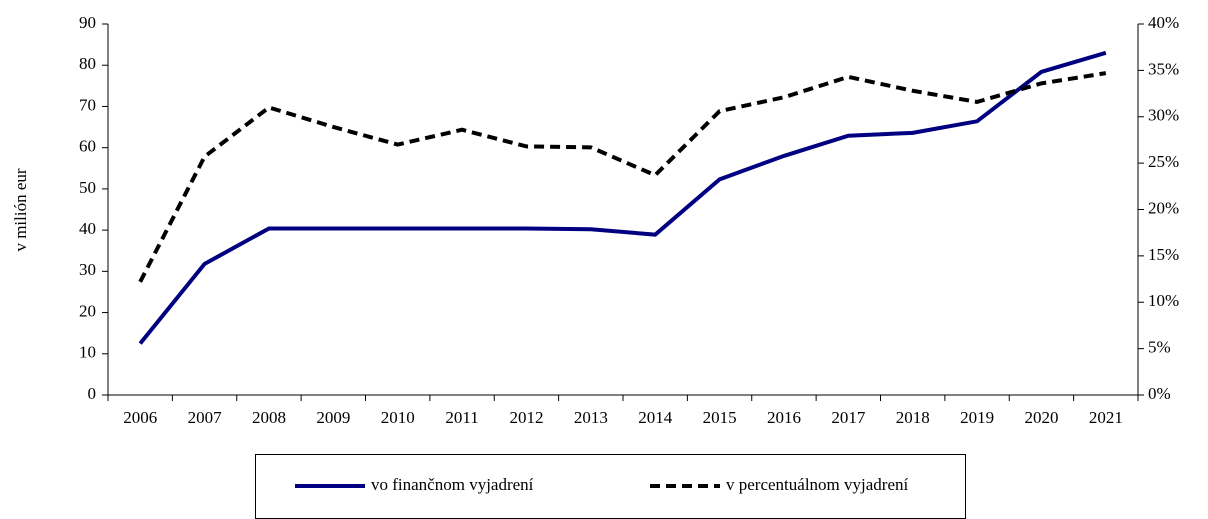 This screenshot has width=1208, height=519. Describe the element at coordinates (1106, 417) in the screenshot. I see `x-tick-label: 2021` at that location.